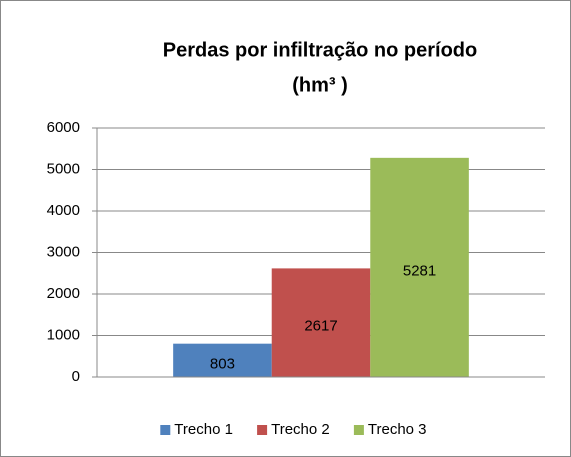 The height and width of the screenshot is (457, 571). I want to click on legend-label: Trecho 3, so click(397, 429).